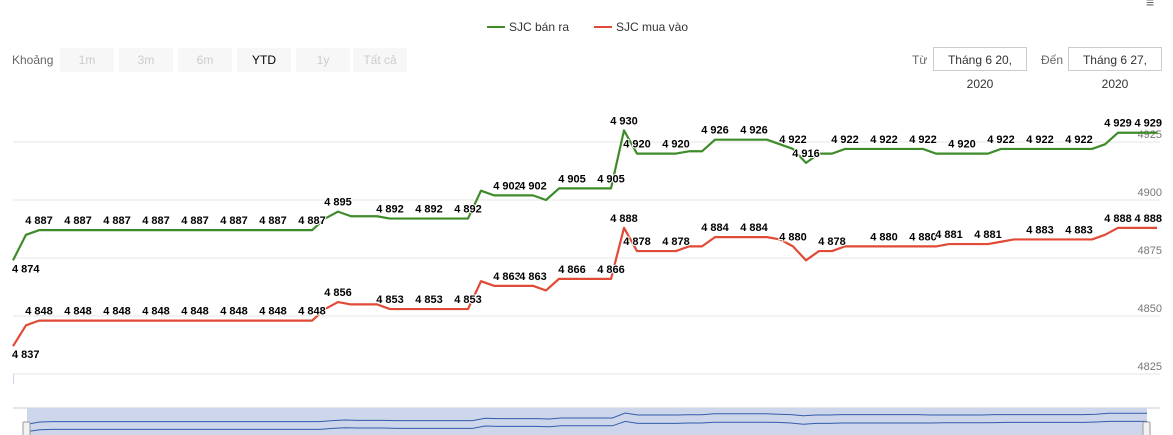  What do you see at coordinates (539, 27) in the screenshot?
I see `legend-label: SJC bán ra` at bounding box center [539, 27].